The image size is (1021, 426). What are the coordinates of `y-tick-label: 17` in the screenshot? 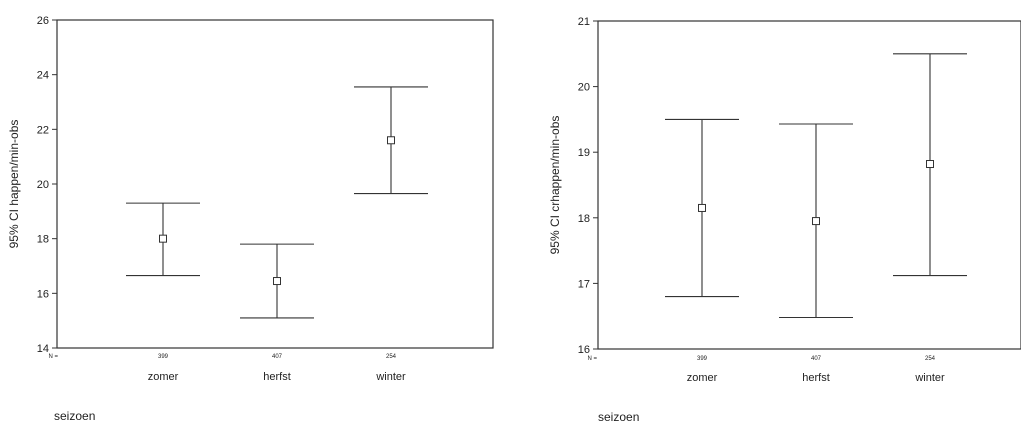 It's located at (584, 284).